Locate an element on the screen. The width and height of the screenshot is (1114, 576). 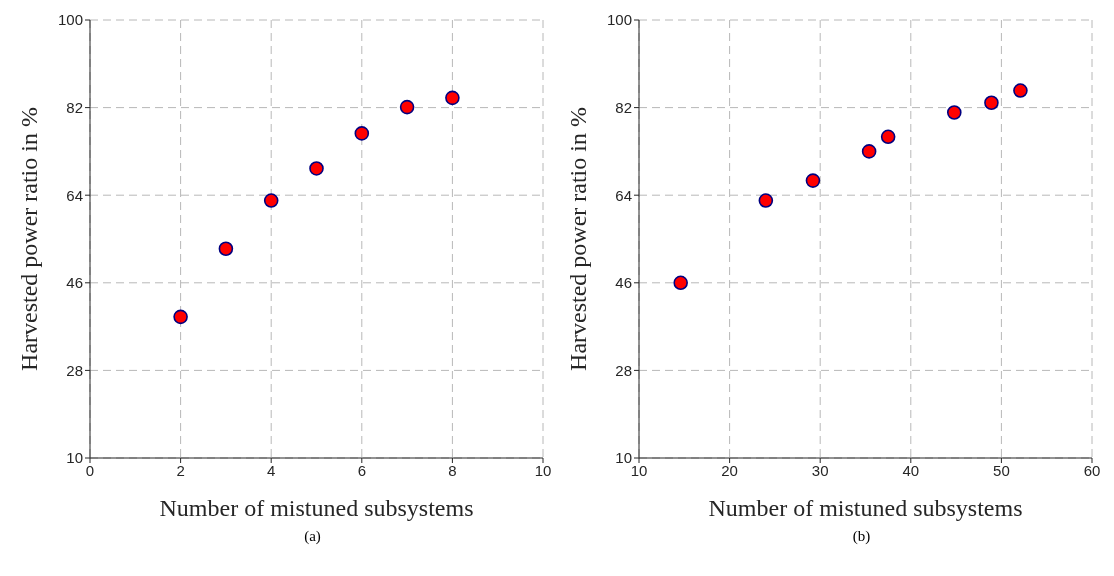
x-tick-label: 0 is located at coordinates (90, 470).